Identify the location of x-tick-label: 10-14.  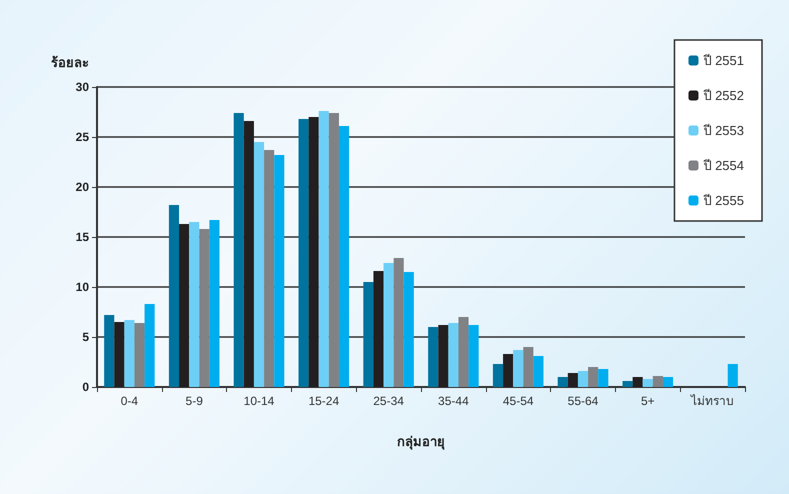
(259, 401).